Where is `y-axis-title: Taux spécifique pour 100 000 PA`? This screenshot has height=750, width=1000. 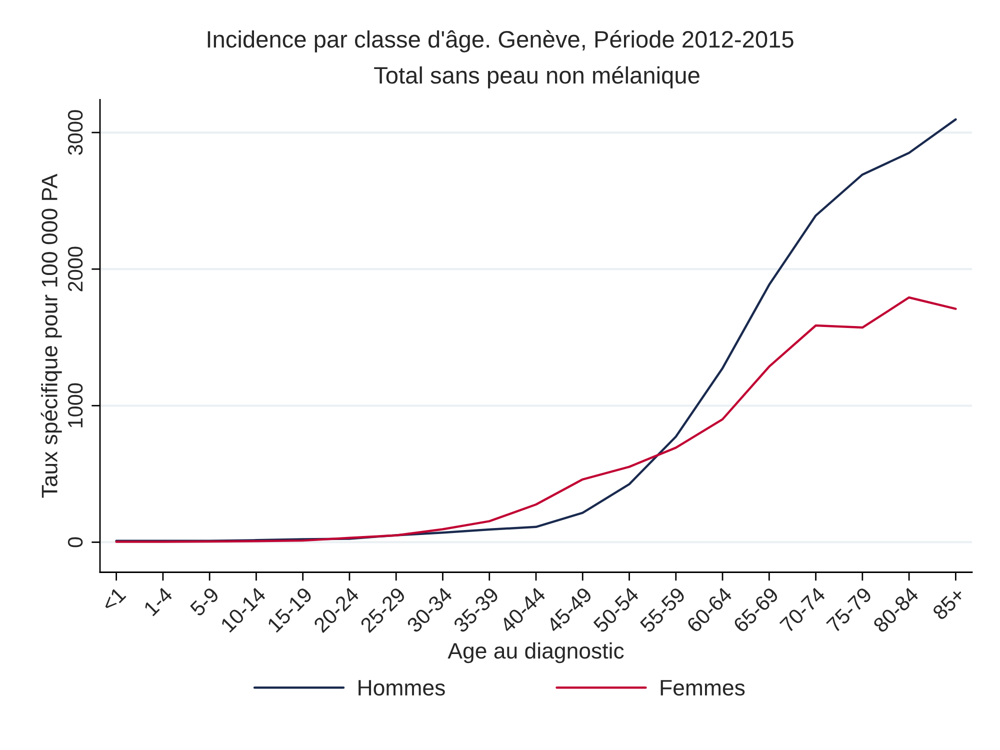 y-axis-title: Taux spécifique pour 100 000 PA is located at coordinates (51, 336).